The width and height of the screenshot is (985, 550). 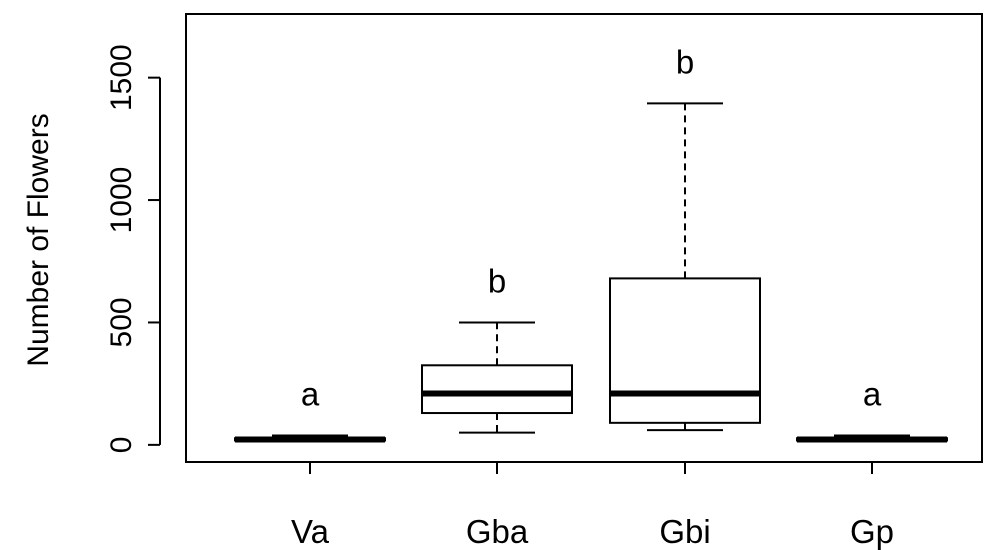 What do you see at coordinates (121, 200) in the screenshot?
I see `y-tick-label-1000: 1000` at bounding box center [121, 200].